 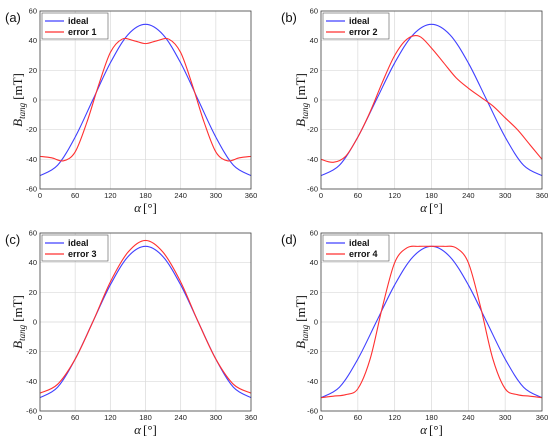 I want to click on series-line-ideal, so click(x=145, y=100).